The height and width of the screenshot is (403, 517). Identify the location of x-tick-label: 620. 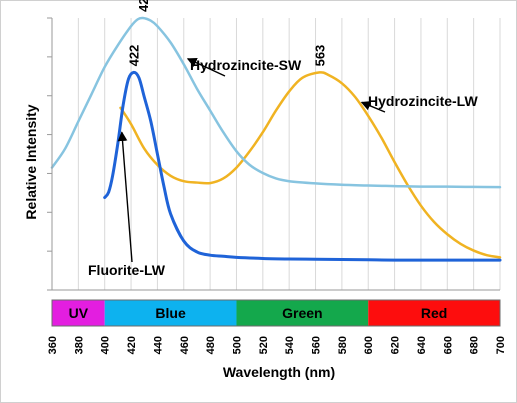
(396, 345).